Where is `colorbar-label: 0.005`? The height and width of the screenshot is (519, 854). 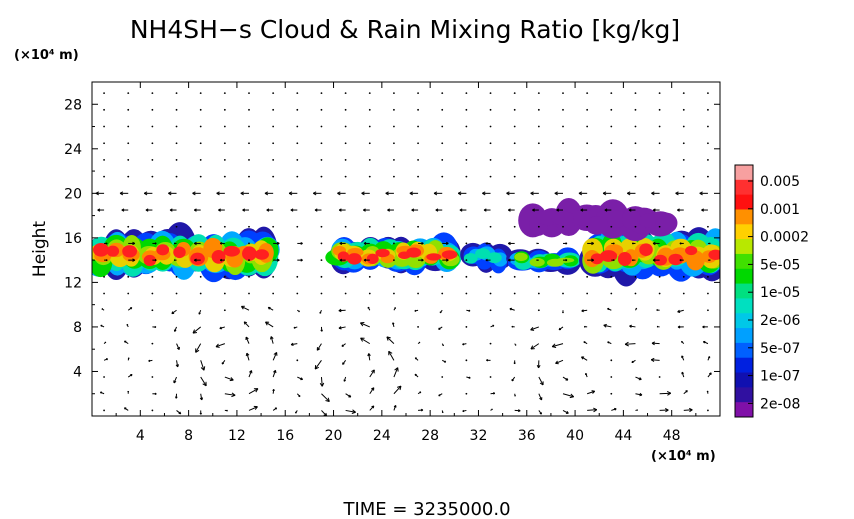 colorbar-label: 0.005 is located at coordinates (780, 182).